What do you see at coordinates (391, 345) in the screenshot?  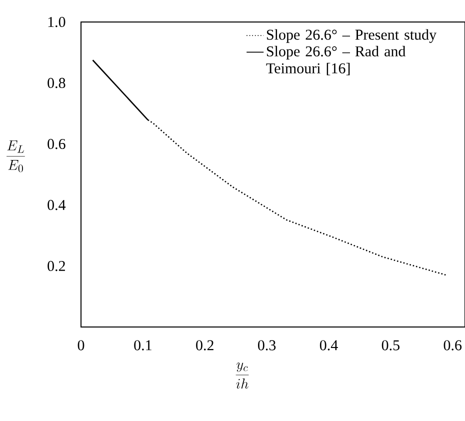 I see `x-tick-label: 0.5` at bounding box center [391, 345].